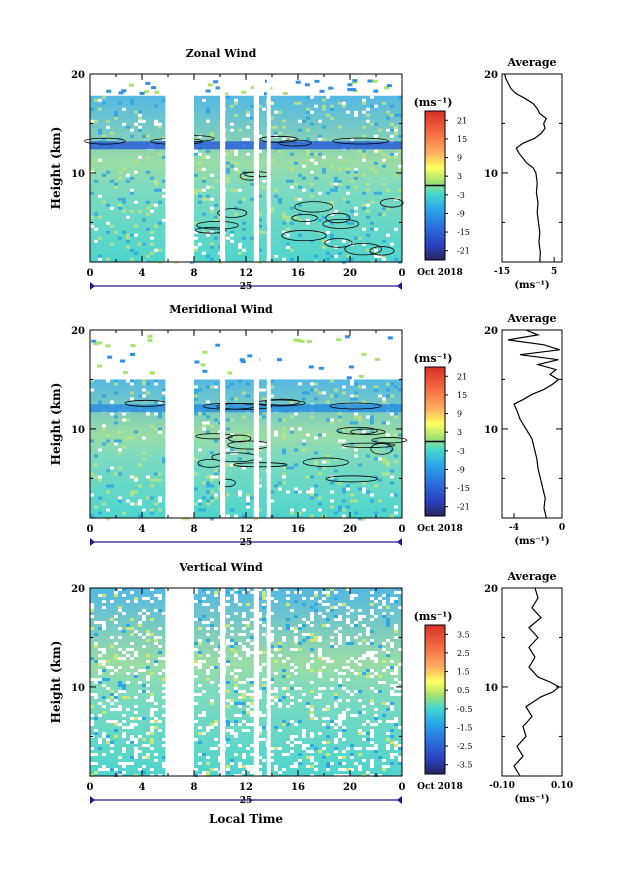 The image size is (624, 873). Describe the element at coordinates (531, 576) in the screenshot. I see `average-title: Average` at that location.